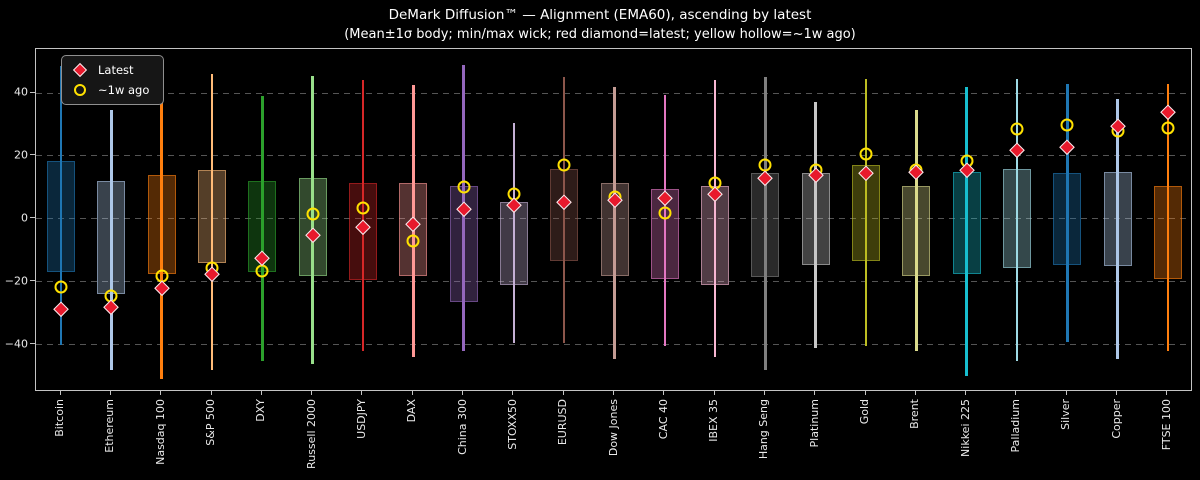  What do you see at coordinates (60, 418) in the screenshot?
I see `x-axis-label: Bitcoin` at bounding box center [60, 418].